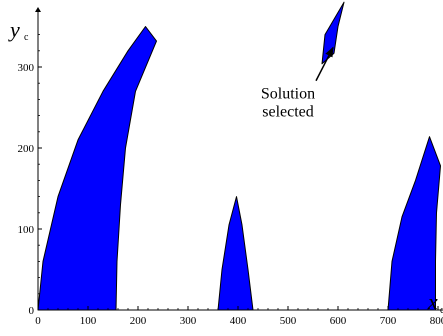 The image size is (443, 336). What do you see at coordinates (432, 301) in the screenshot?
I see `x-axis-label: x` at bounding box center [432, 301].